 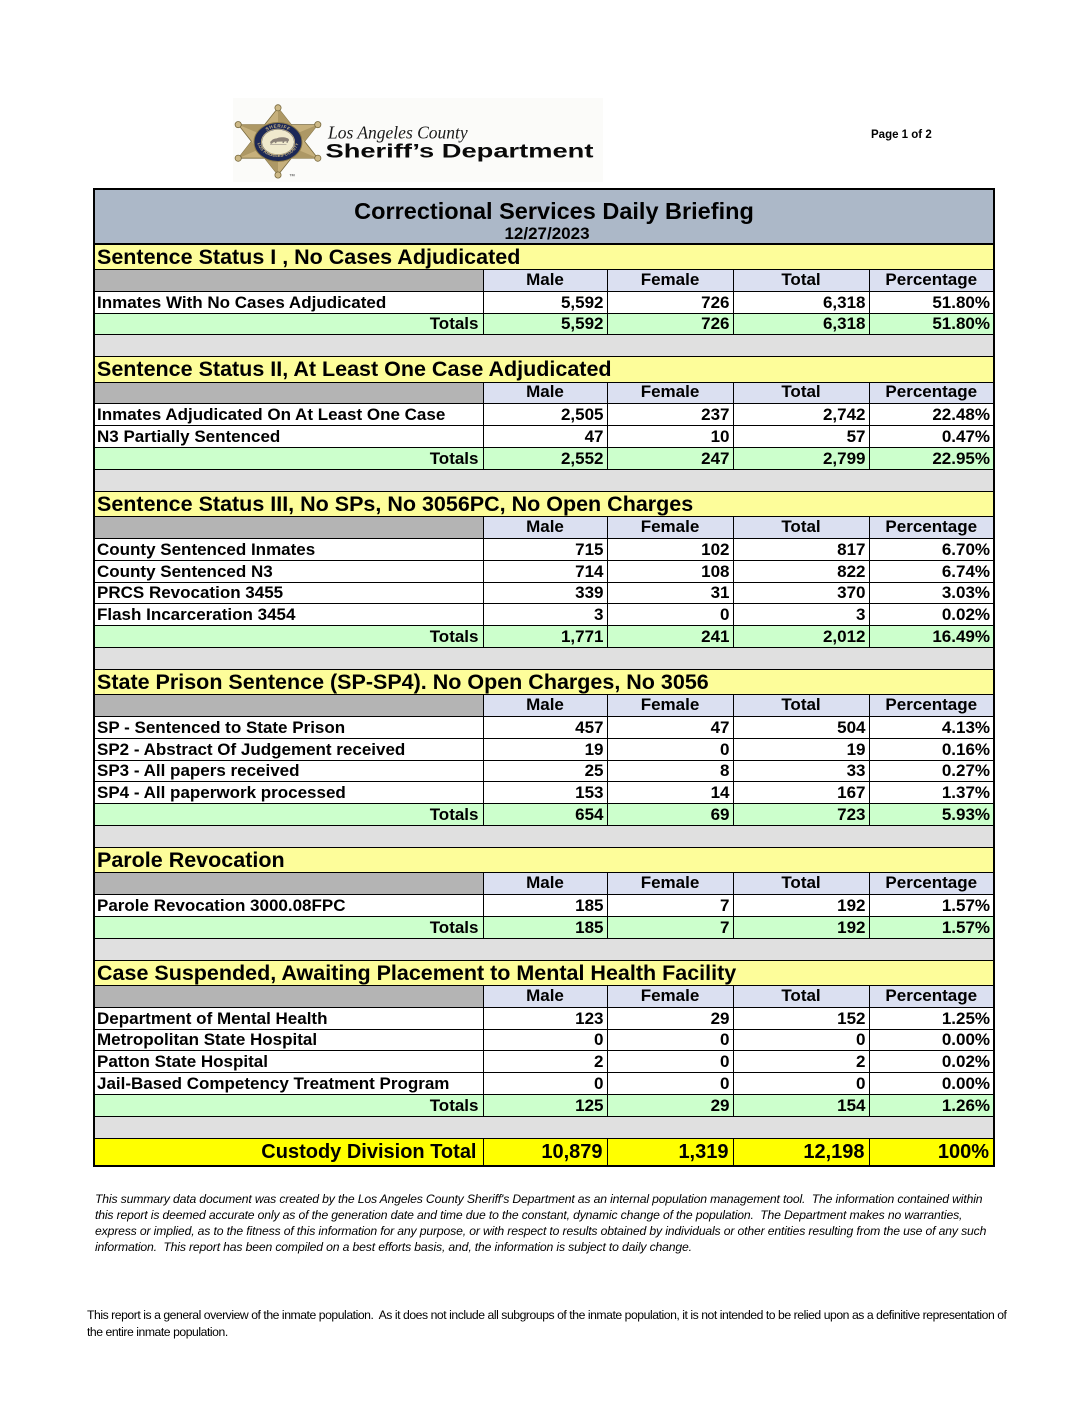 What do you see at coordinates (292, 176) in the screenshot?
I see `svg-text: ™` at bounding box center [292, 176].